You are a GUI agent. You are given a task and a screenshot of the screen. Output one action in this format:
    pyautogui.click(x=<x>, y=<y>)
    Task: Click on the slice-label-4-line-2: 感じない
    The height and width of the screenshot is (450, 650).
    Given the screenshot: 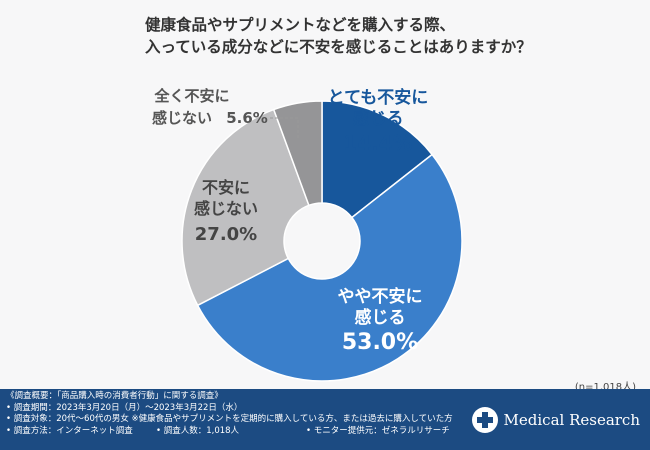 What is the action you would take?
    pyautogui.click(x=182, y=118)
    